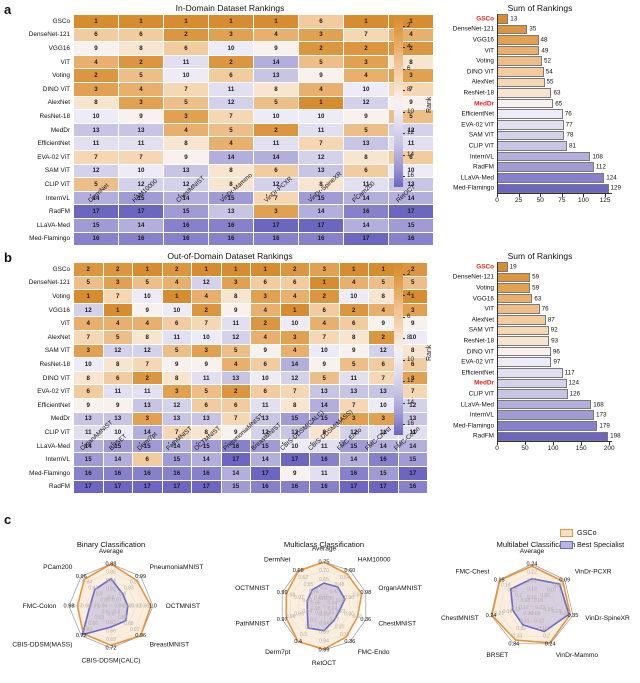 The height and width of the screenshot is (683, 640). Describe the element at coordinates (99, 594) in the screenshot. I see `radar-ring-label: 0.9` at that location.